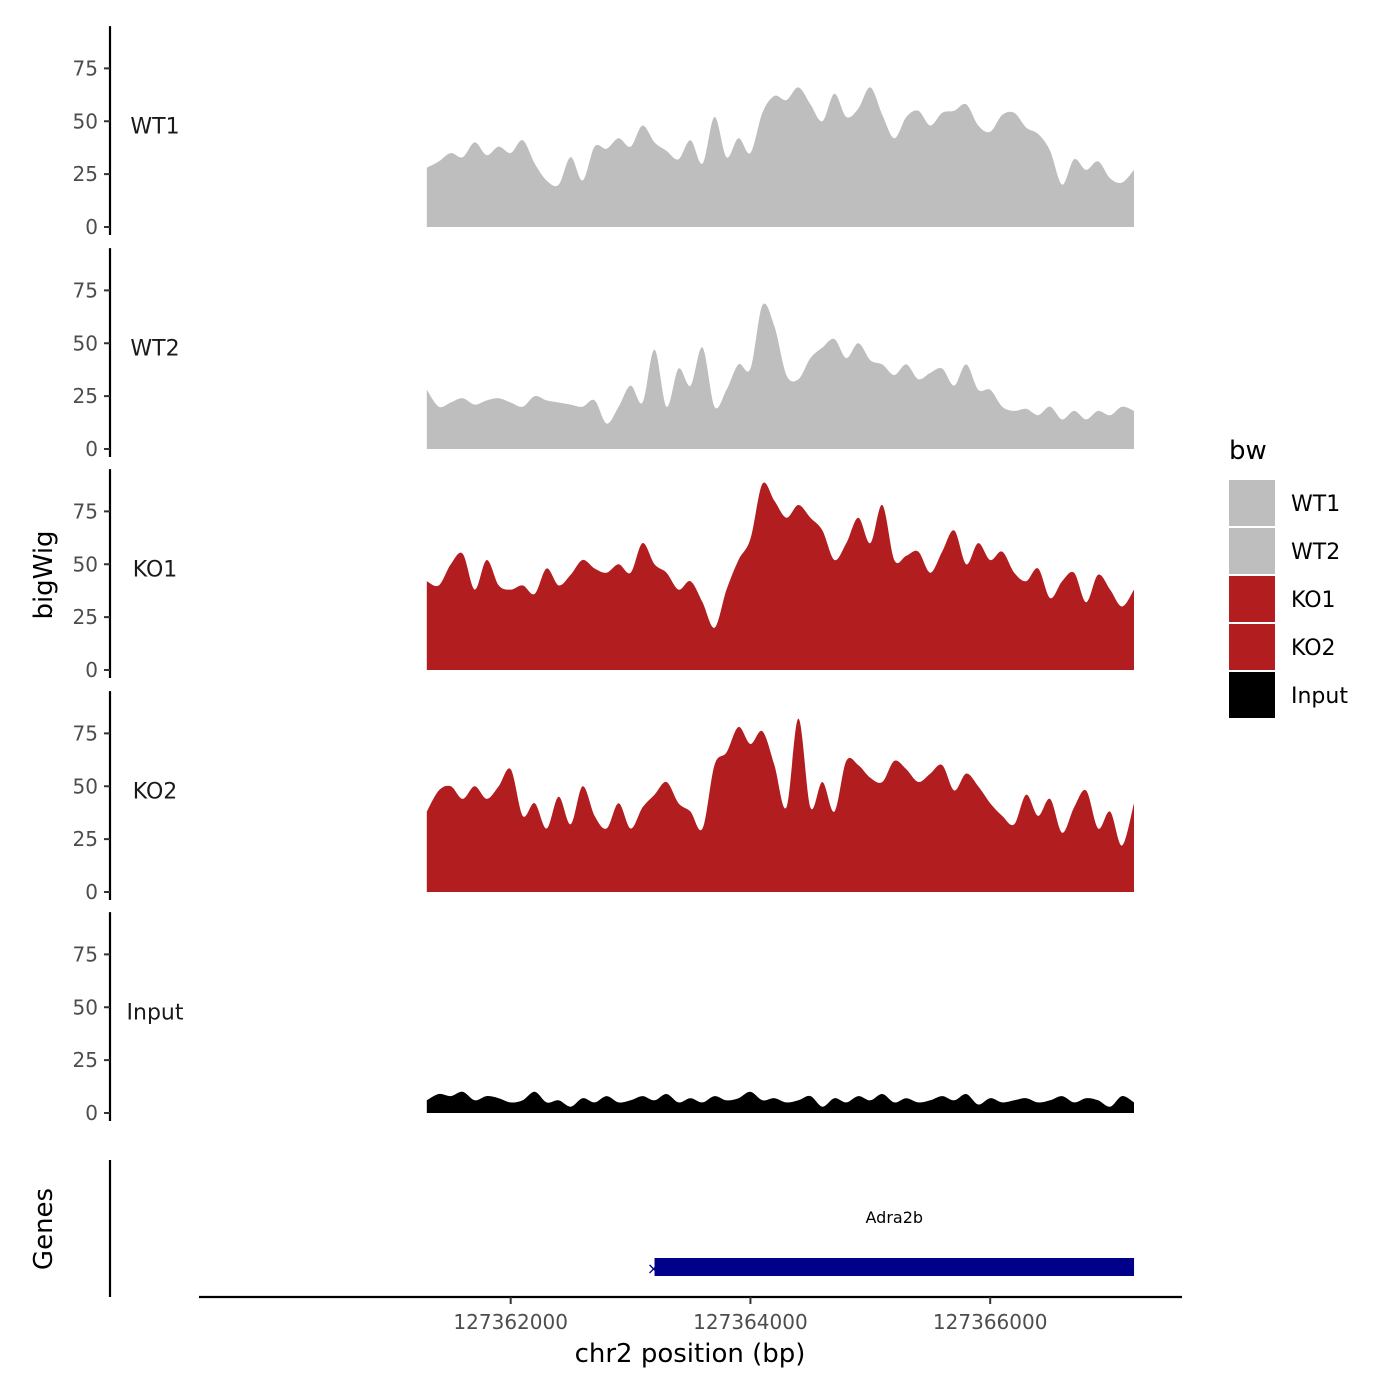 The image size is (1400, 1400). What do you see at coordinates (85, 290) in the screenshot?
I see `y-tick-label-wt2-75: 75` at bounding box center [85, 290].